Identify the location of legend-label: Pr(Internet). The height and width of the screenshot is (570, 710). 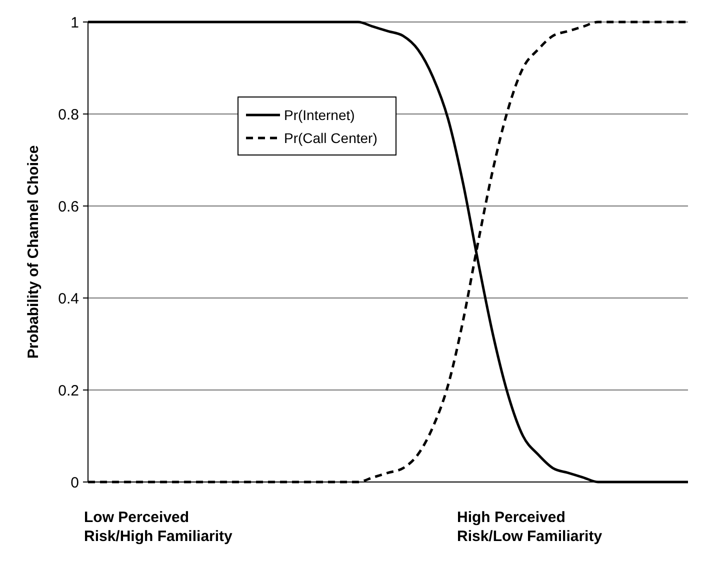
(319, 114).